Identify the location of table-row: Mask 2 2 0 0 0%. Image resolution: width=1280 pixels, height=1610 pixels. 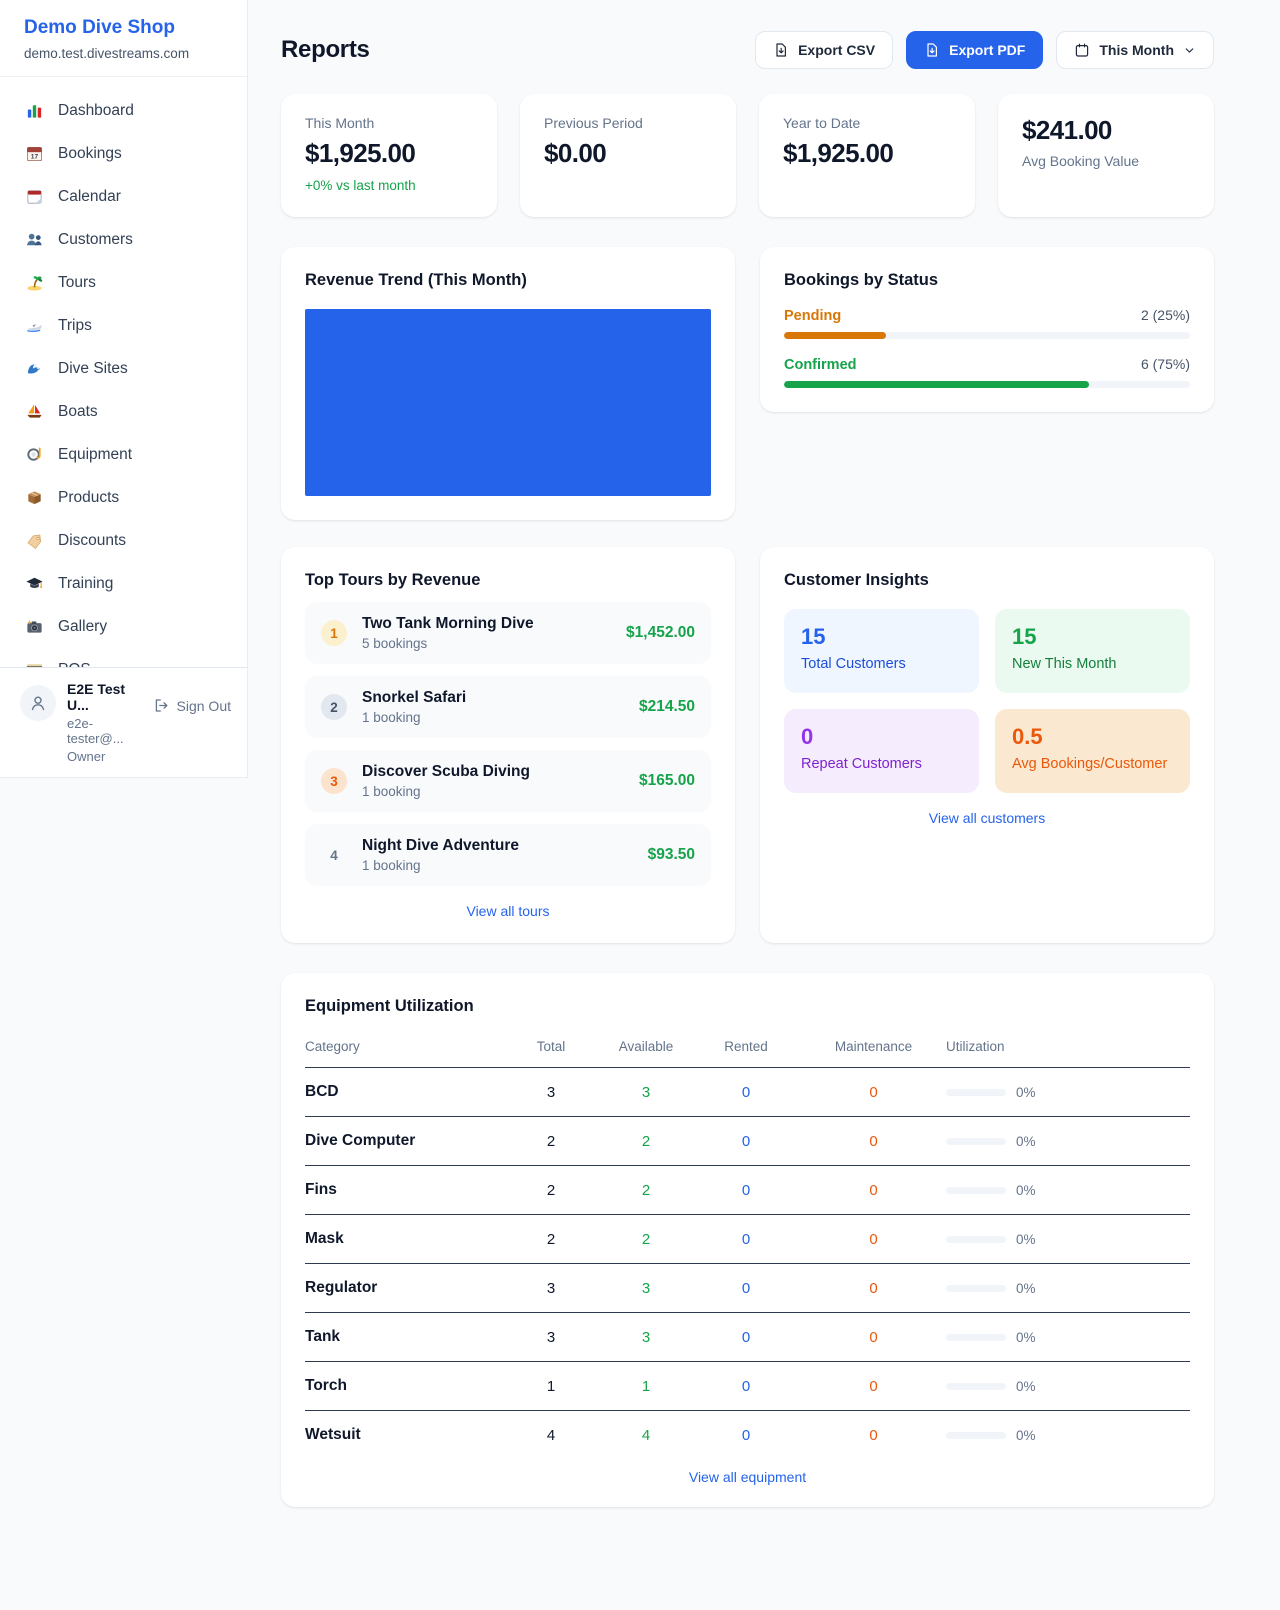
(747, 1239).